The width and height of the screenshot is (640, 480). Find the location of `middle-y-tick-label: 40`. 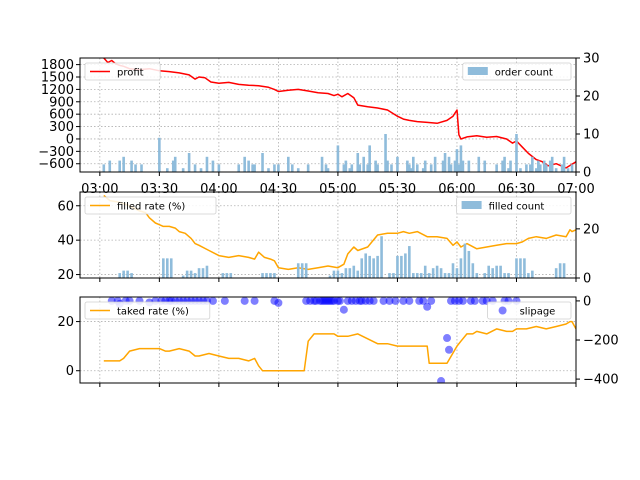

middle-y-tick-label: 40 is located at coordinates (65, 241).